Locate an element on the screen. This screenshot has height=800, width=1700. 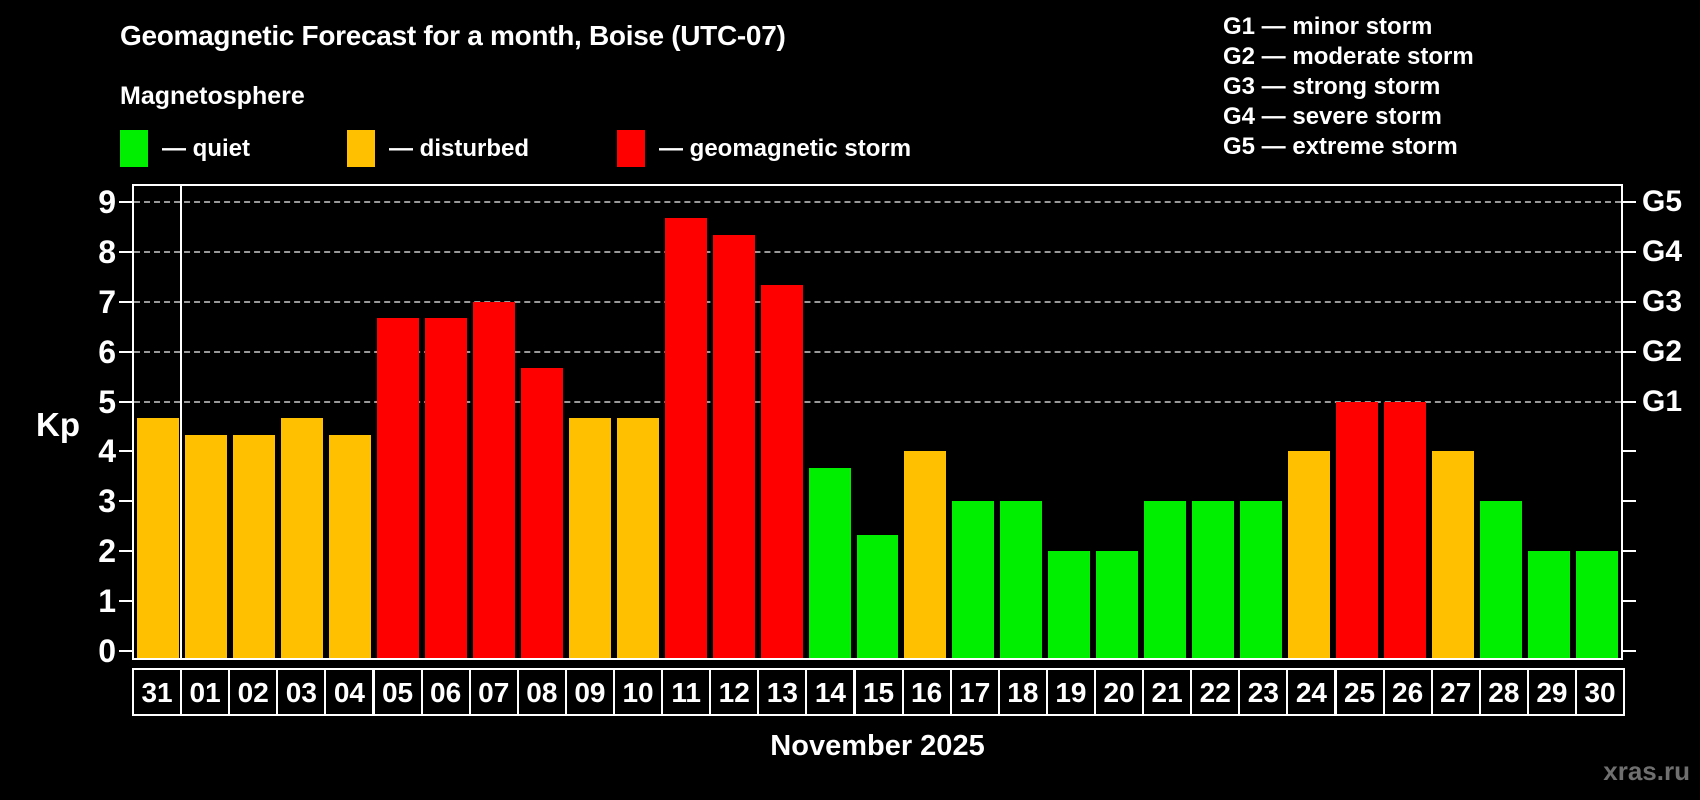
legend-item-disturbed: — disturbed is located at coordinates (438, 148).